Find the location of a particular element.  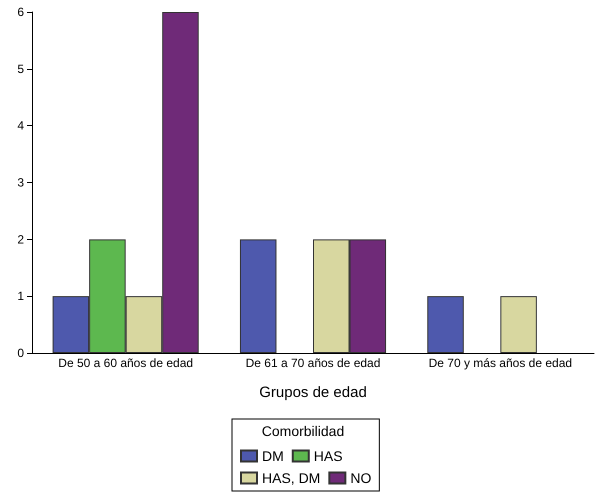

x-tick-label: De 50 a 60 años de edad is located at coordinates (126, 363).